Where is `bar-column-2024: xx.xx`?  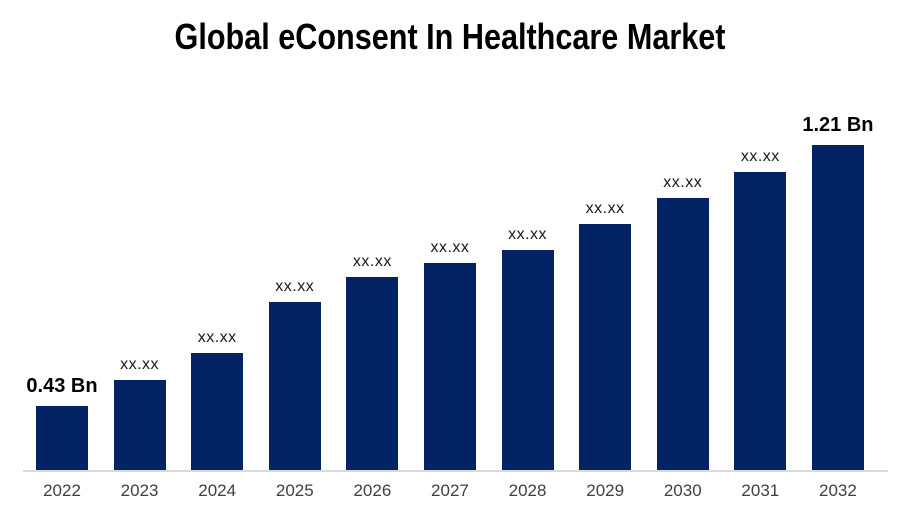
bar-column-2024: xx.xx is located at coordinates (217, 399).